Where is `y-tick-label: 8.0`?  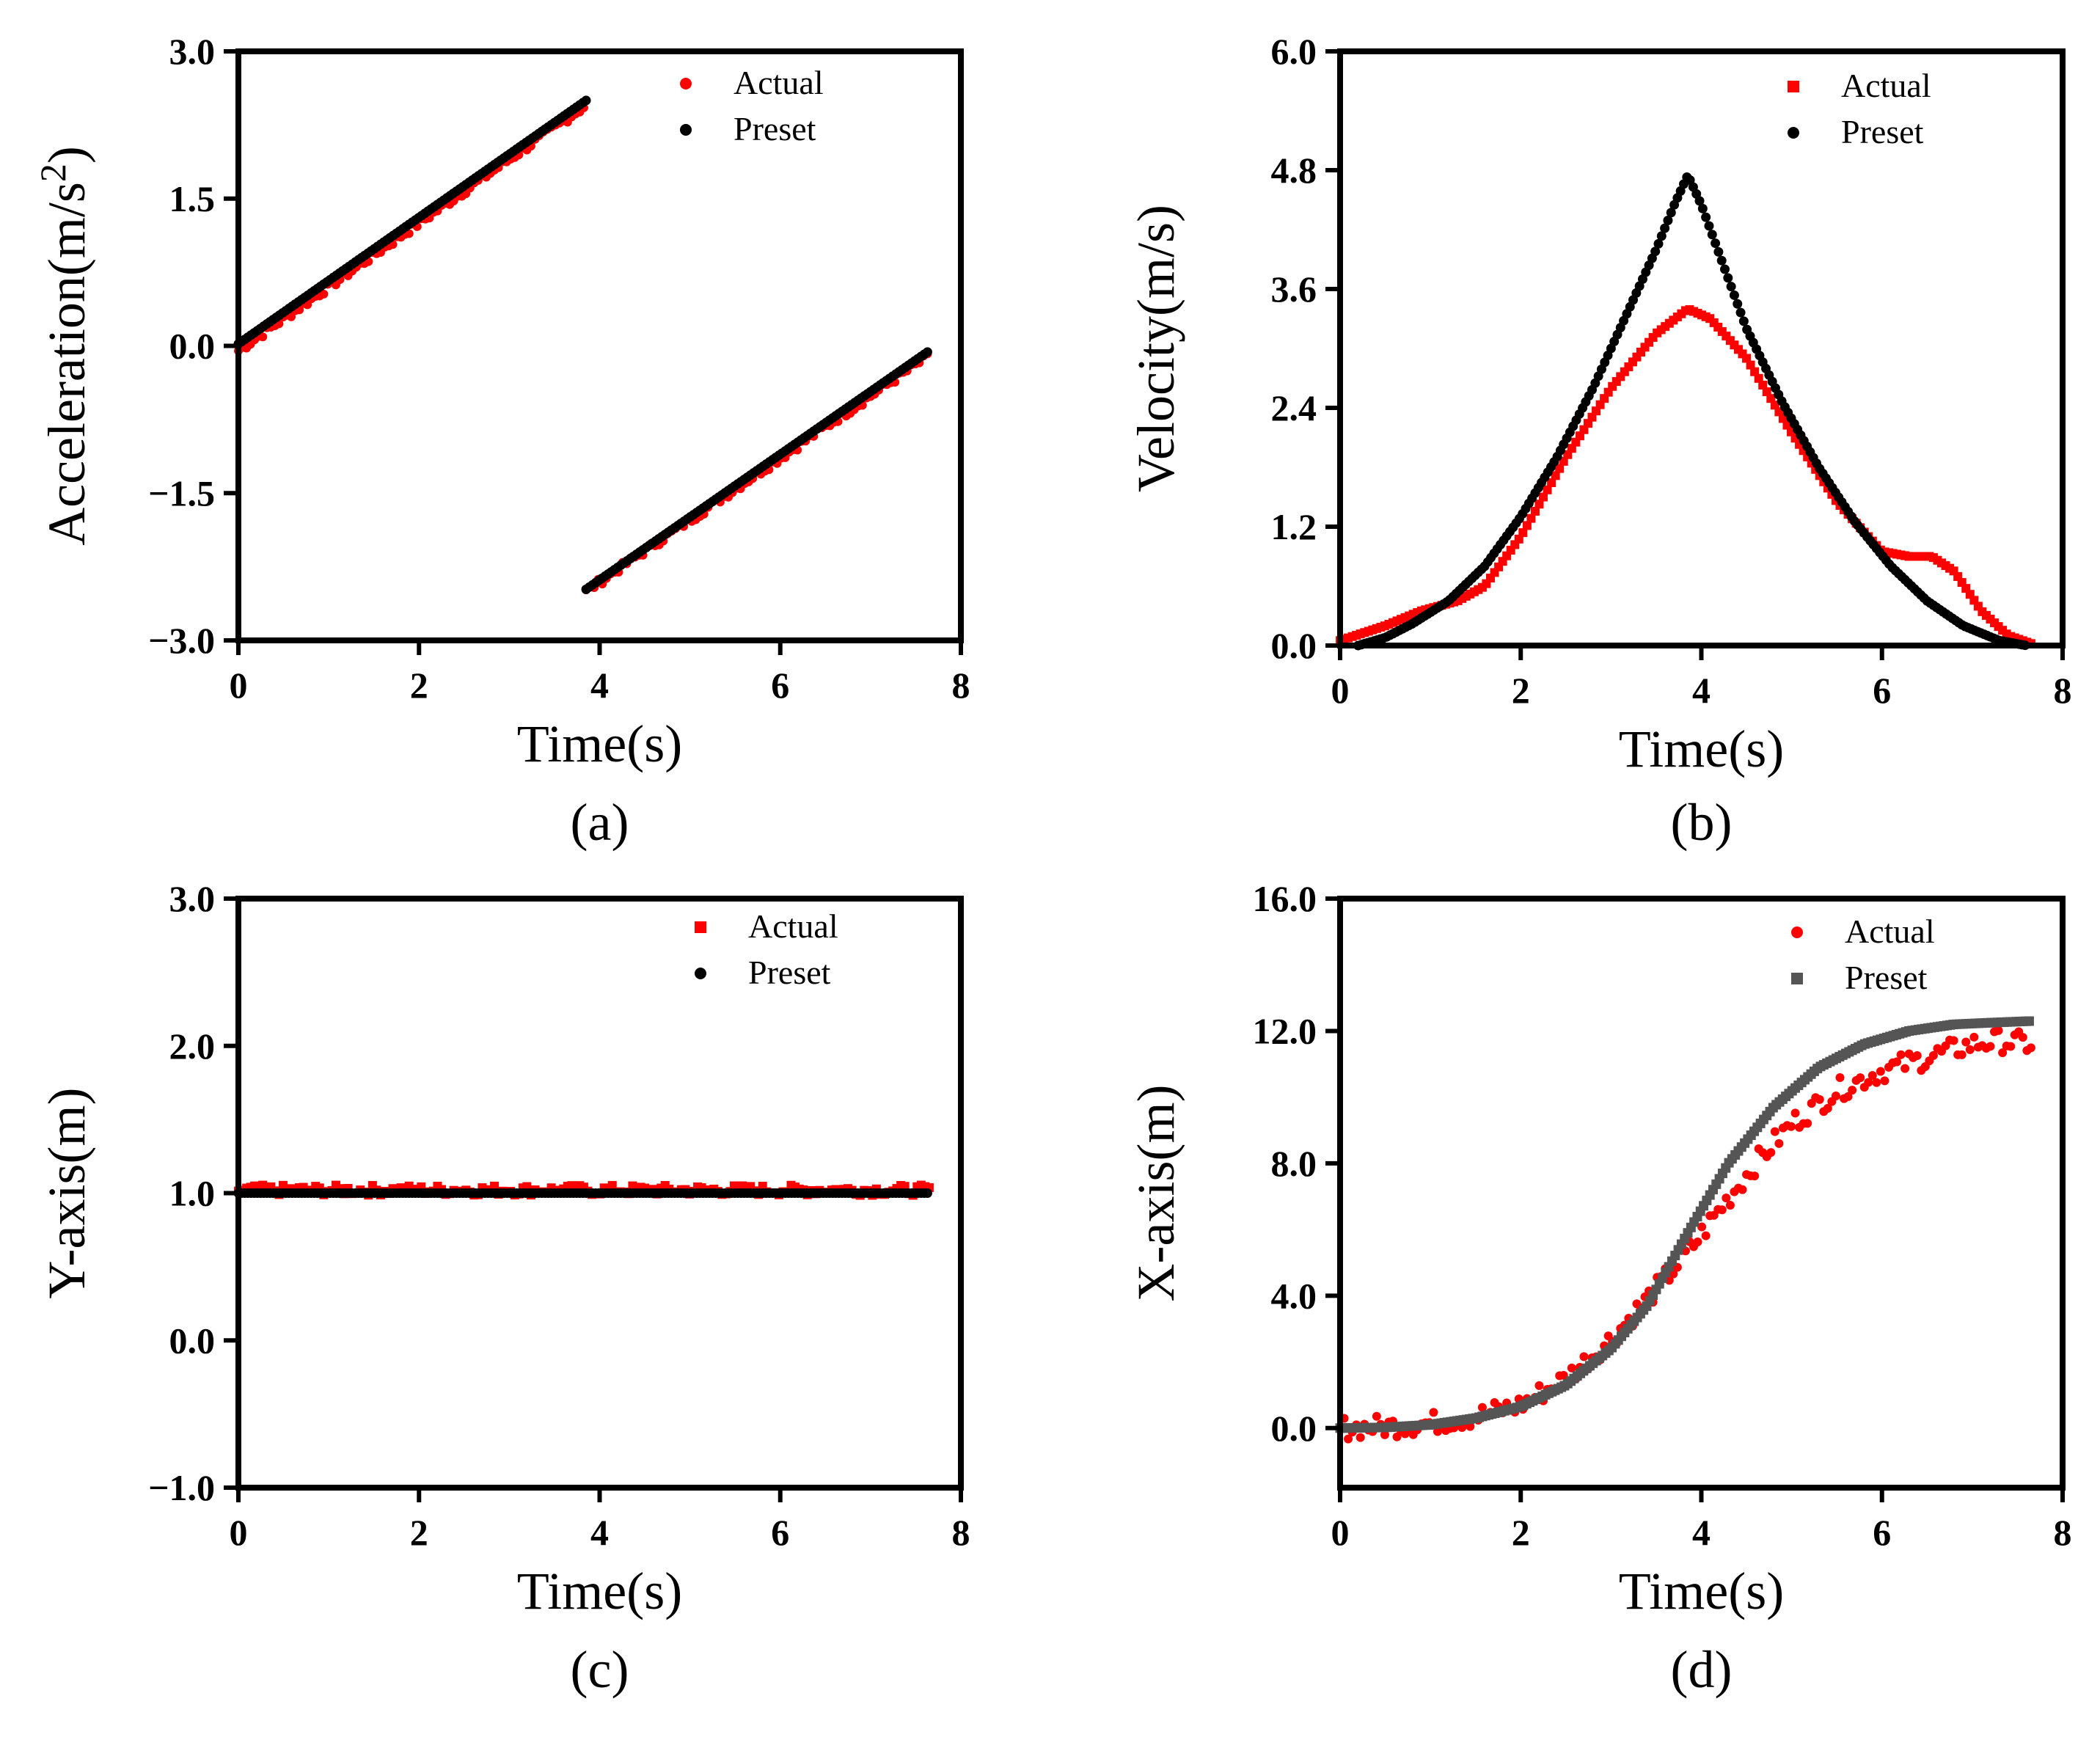
y-tick-label: 8.0 is located at coordinates (1294, 1163).